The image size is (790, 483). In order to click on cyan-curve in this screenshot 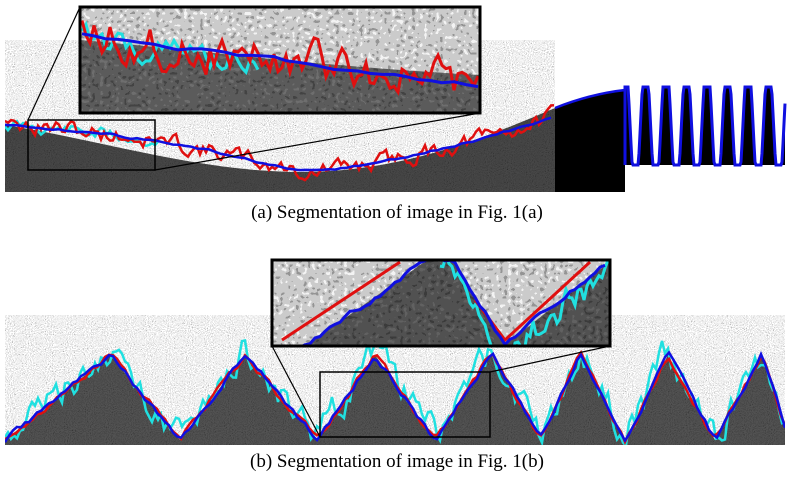, I will do `click(524, 303)`.